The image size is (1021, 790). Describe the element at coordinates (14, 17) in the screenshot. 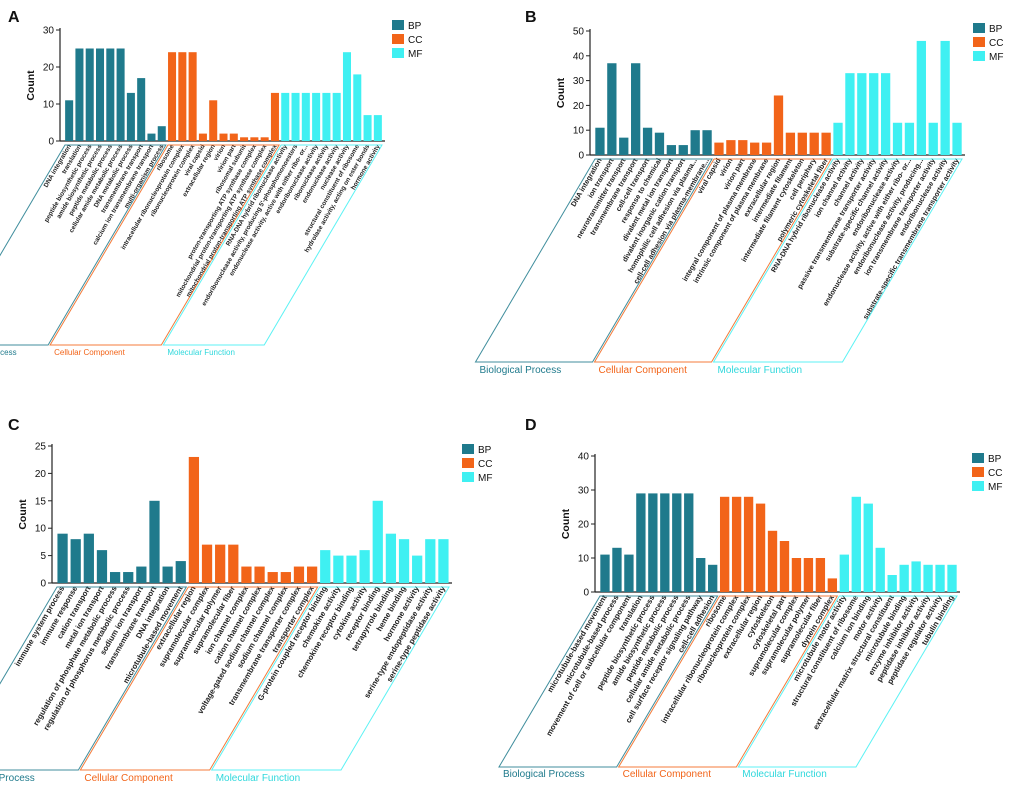

I see `panel-label: A` at that location.